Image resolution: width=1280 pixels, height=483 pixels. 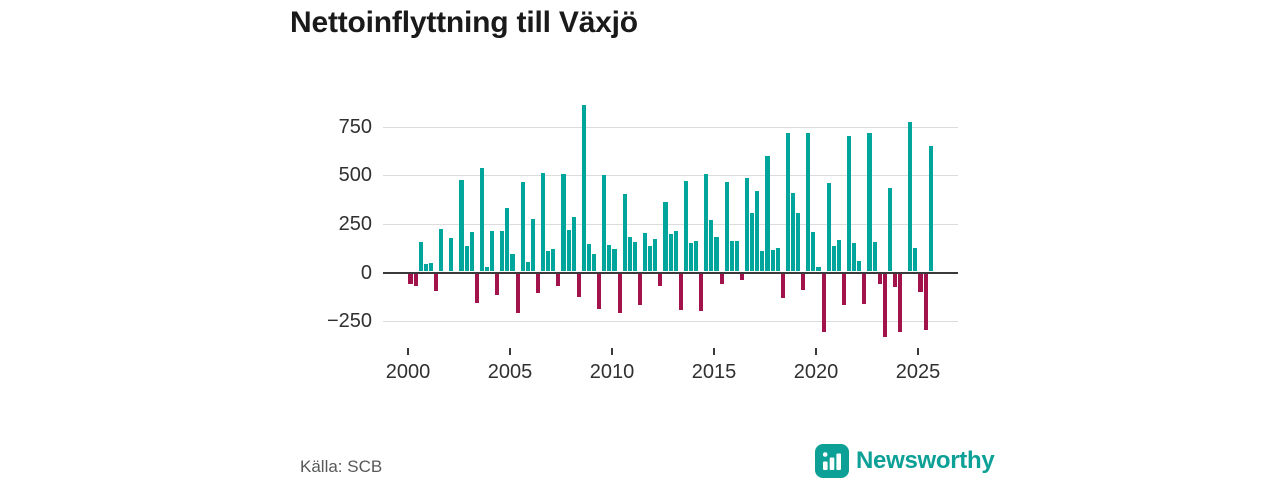 I want to click on bar-2012Q1, so click(x=655, y=255).